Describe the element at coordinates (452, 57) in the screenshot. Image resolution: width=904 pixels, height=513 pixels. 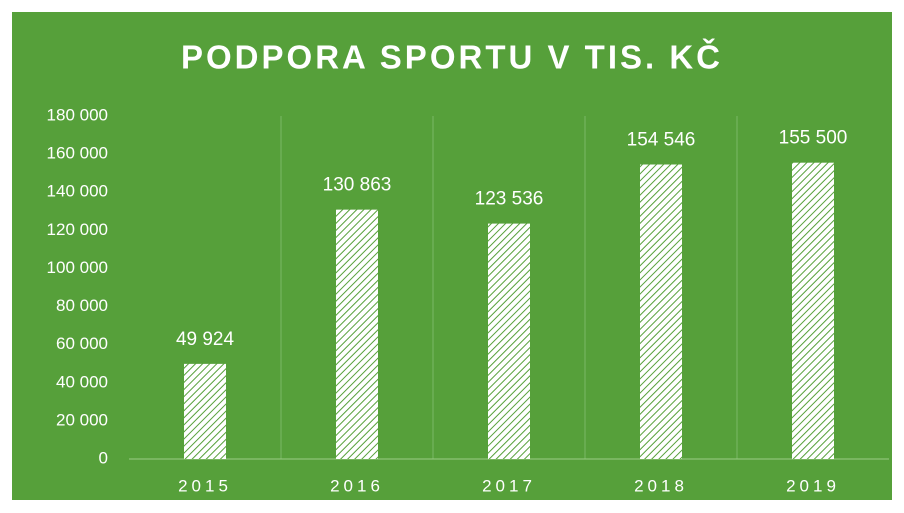
I see `chart-title: PODPORA SPORTU V TIS. KČ` at that location.